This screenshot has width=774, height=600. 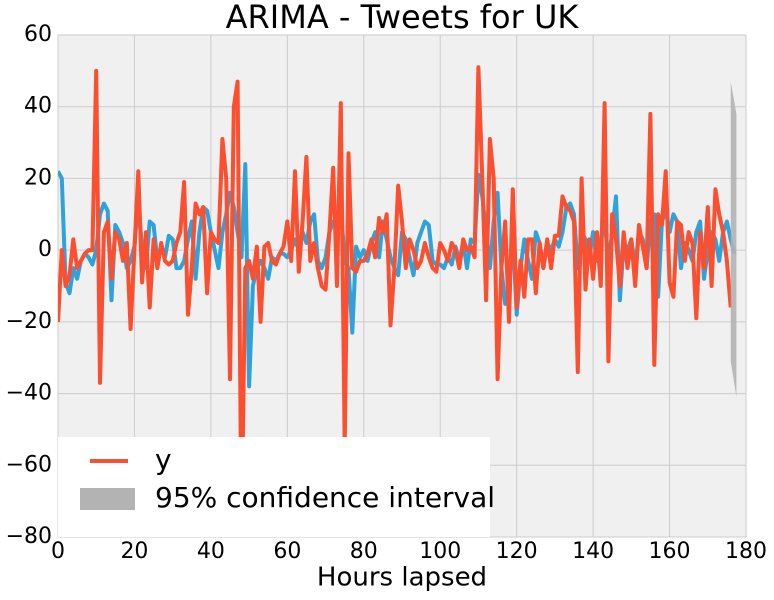 I want to click on y-tick-label: −80, so click(x=29, y=536).